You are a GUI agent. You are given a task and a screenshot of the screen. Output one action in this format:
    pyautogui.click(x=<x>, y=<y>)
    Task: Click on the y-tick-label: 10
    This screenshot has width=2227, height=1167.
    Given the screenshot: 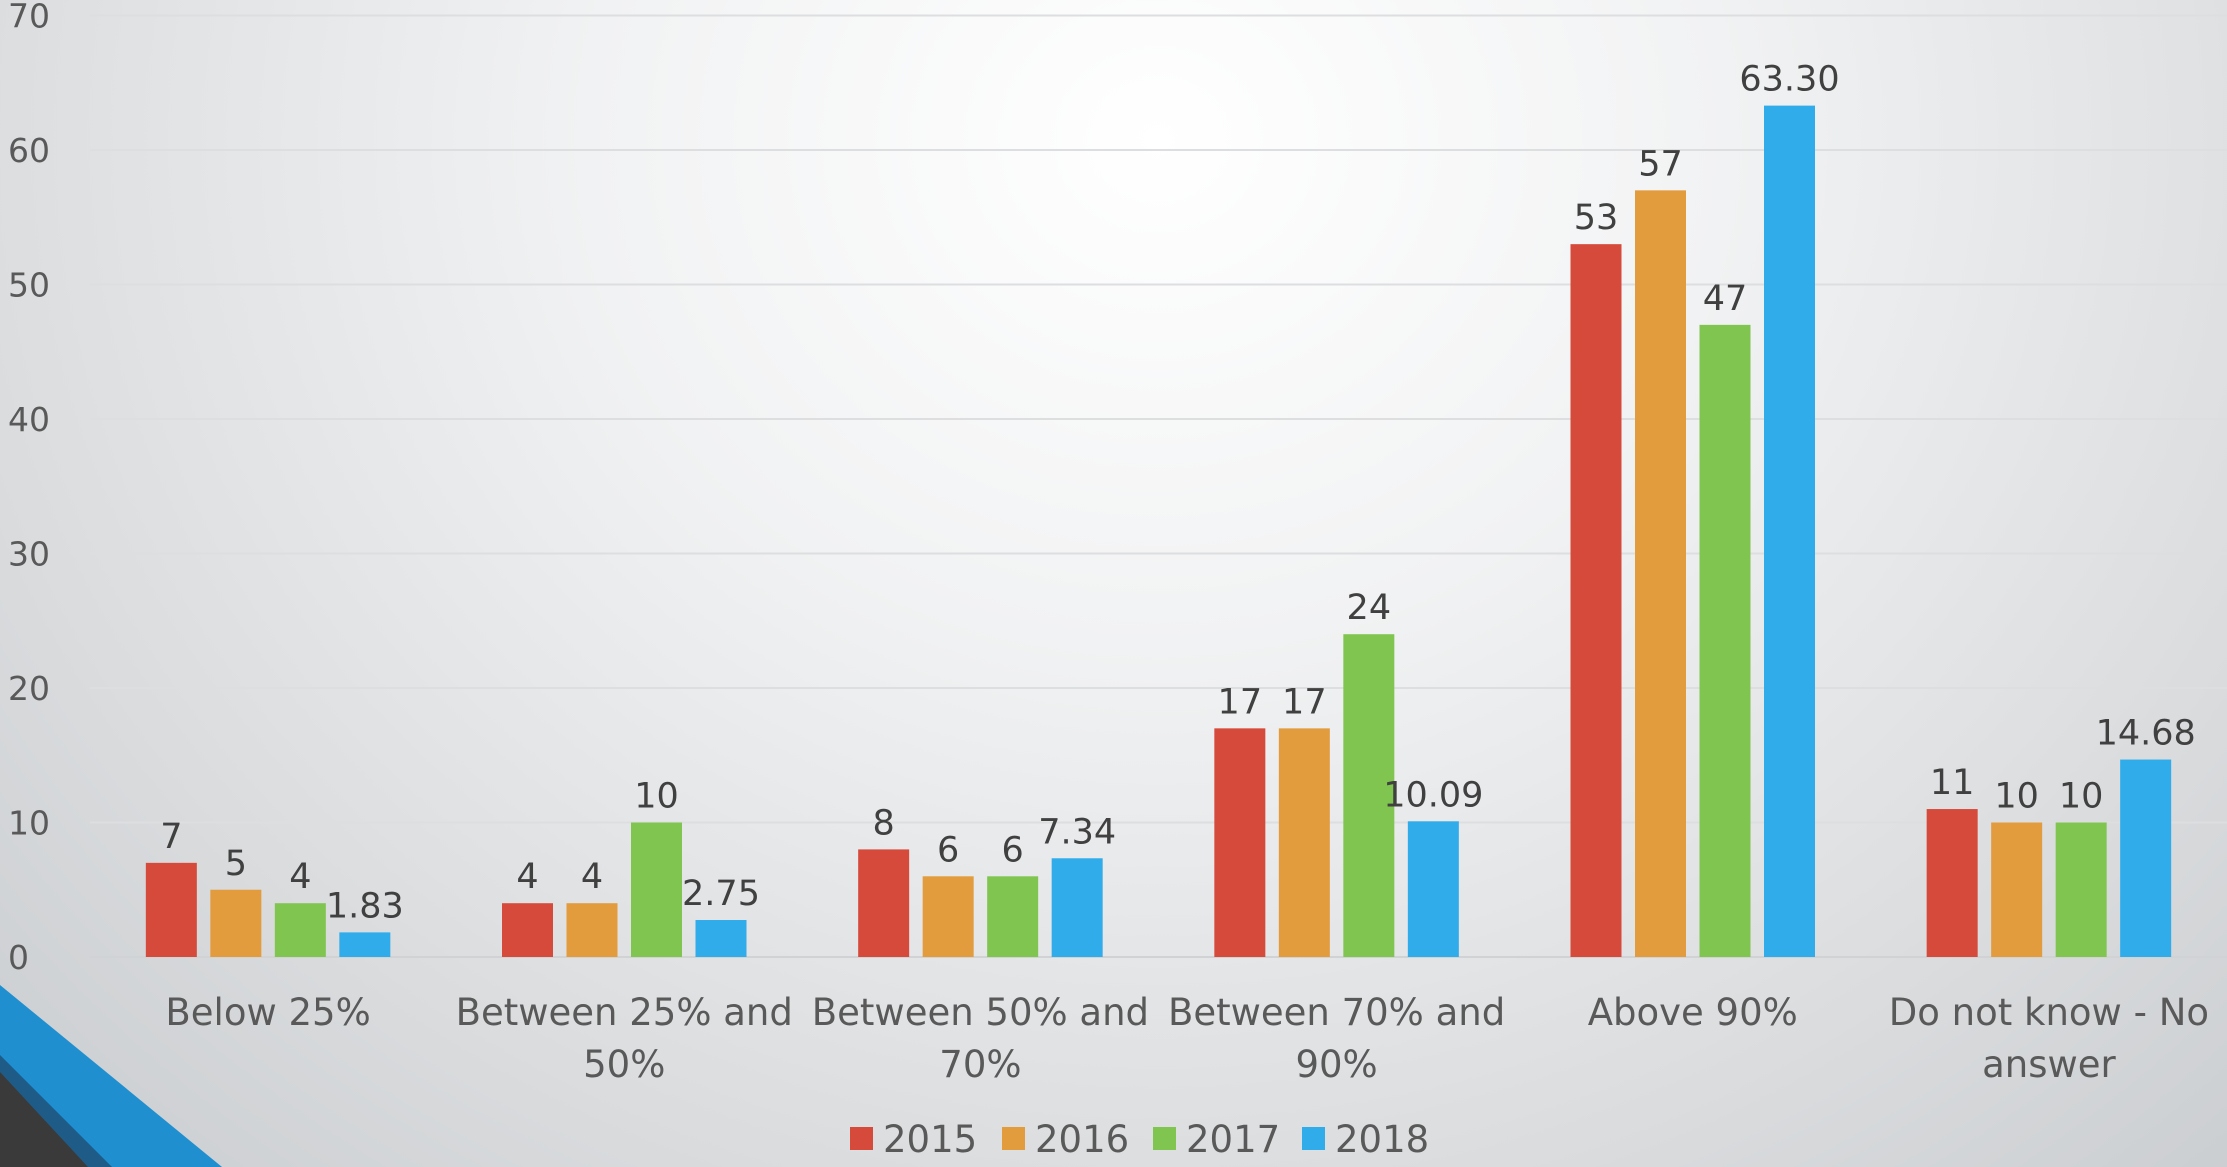 What is the action you would take?
    pyautogui.click(x=29, y=823)
    